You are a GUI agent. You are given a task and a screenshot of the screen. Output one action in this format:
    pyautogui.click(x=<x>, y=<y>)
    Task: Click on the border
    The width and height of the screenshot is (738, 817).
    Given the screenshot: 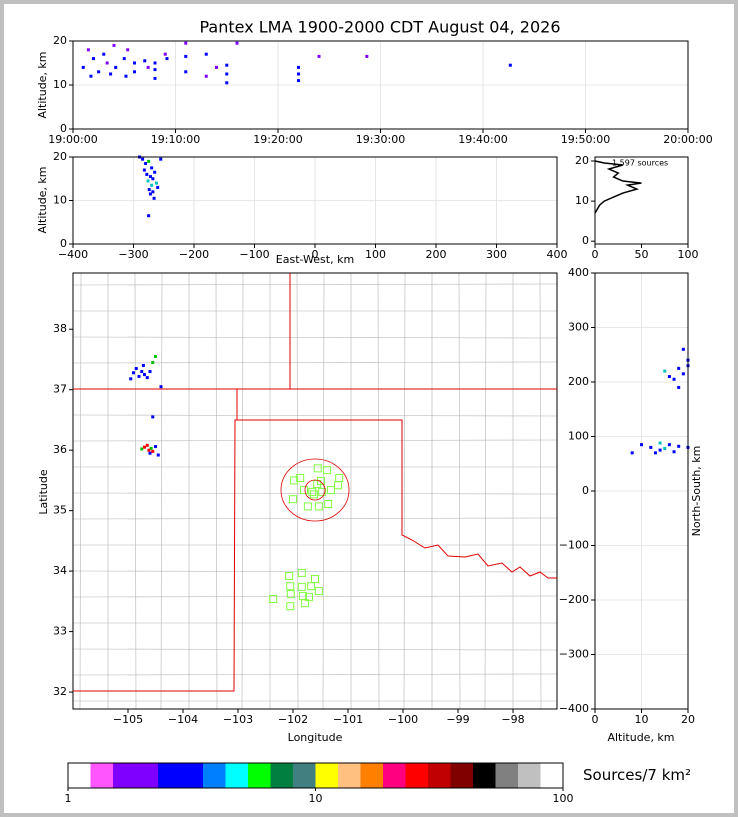 What is the action you would take?
    pyautogui.click(x=396, y=499)
    